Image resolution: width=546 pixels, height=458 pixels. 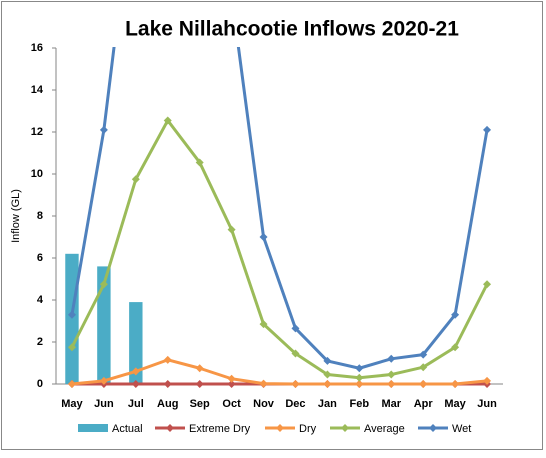 I want to click on x-tick-label: Mar, so click(x=391, y=404).